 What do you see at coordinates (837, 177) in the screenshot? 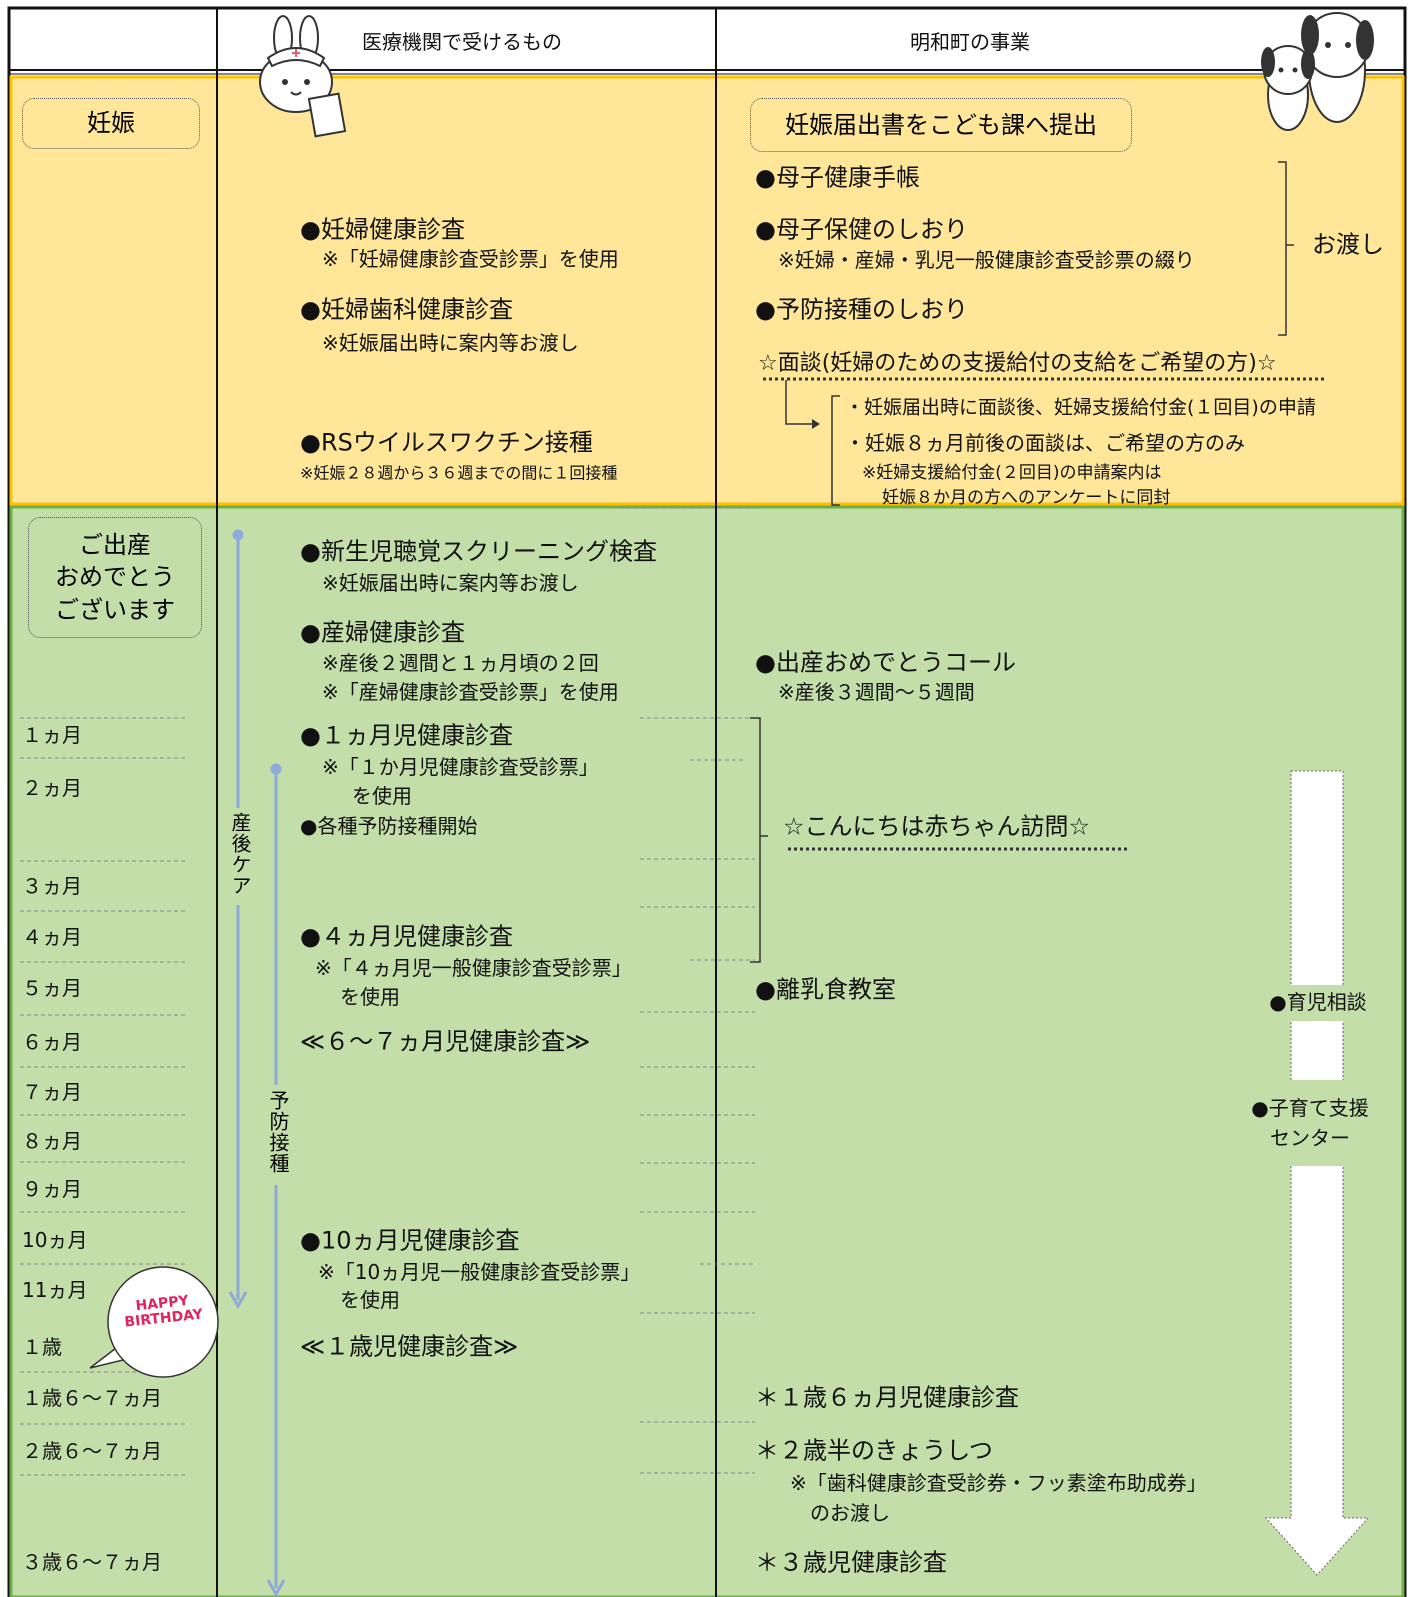
I see `item: ●母子健康手帳` at bounding box center [837, 177].